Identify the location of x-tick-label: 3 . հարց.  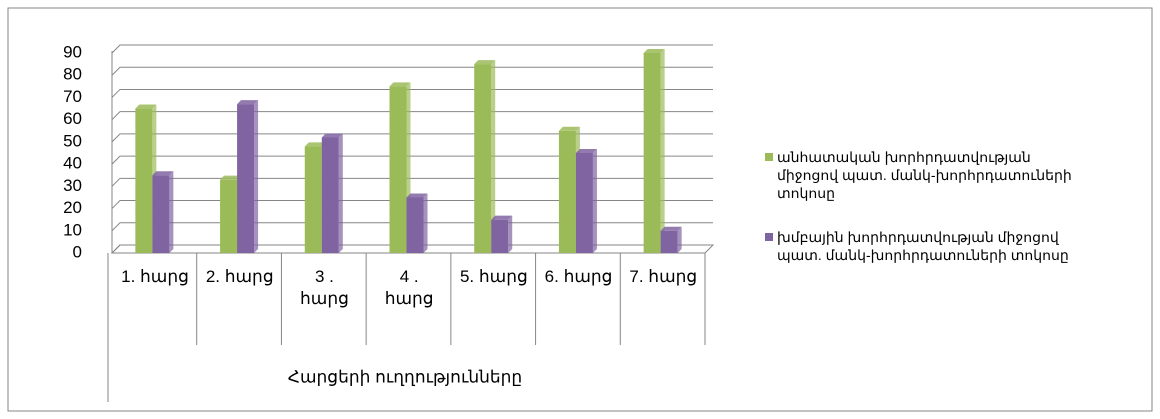
(324, 287).